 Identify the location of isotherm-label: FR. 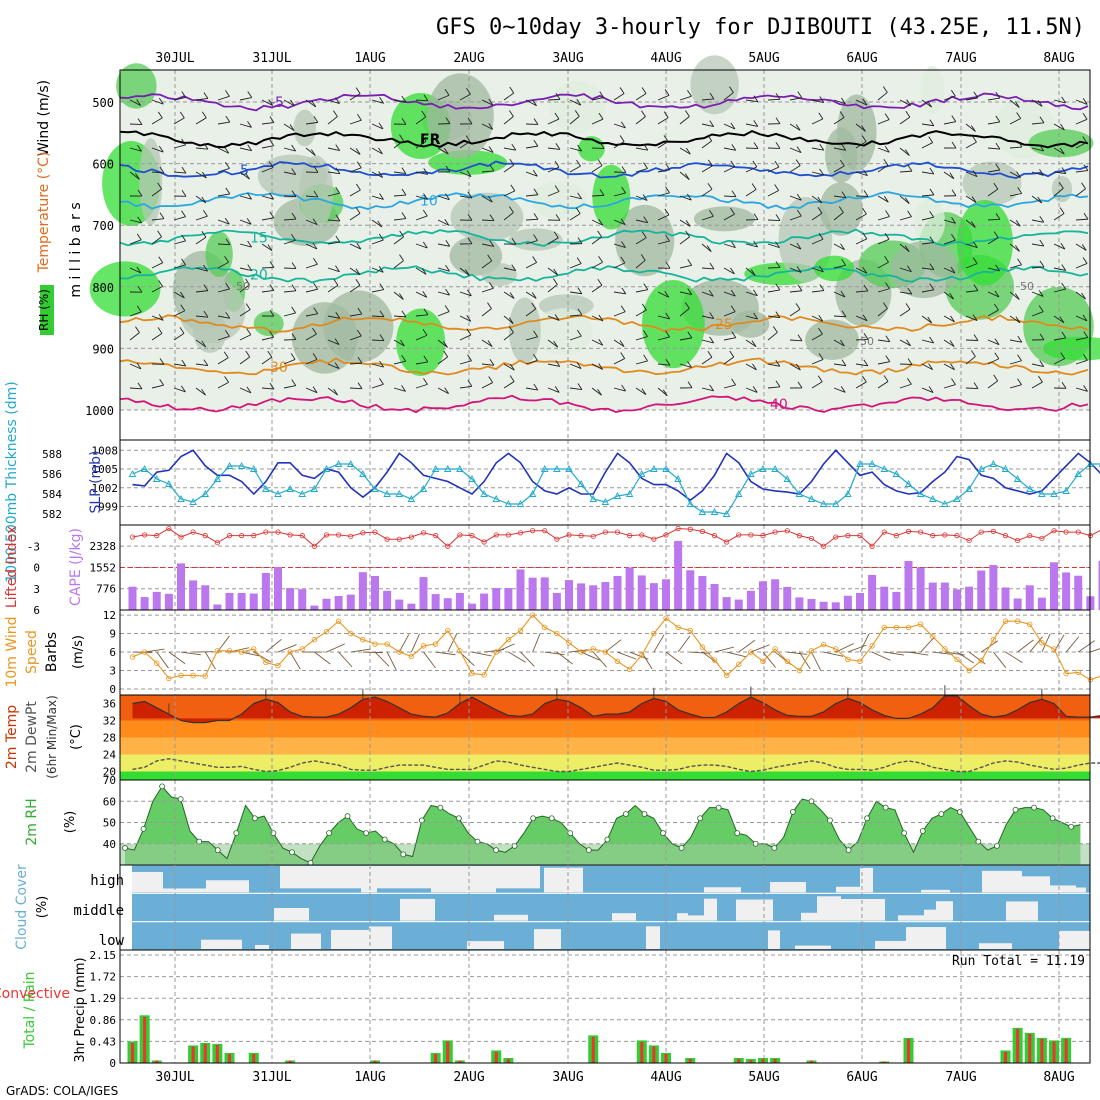
(430, 140).